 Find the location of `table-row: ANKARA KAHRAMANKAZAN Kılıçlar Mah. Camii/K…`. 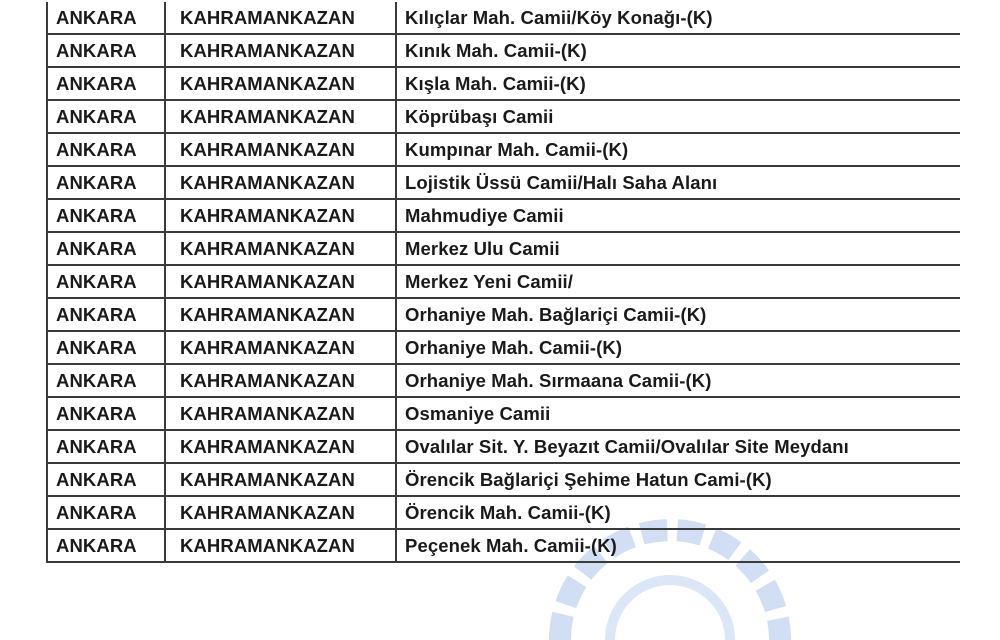

table-row: ANKARA KAHRAMANKAZAN Kılıçlar Mah. Camii/K… is located at coordinates (503, 18).